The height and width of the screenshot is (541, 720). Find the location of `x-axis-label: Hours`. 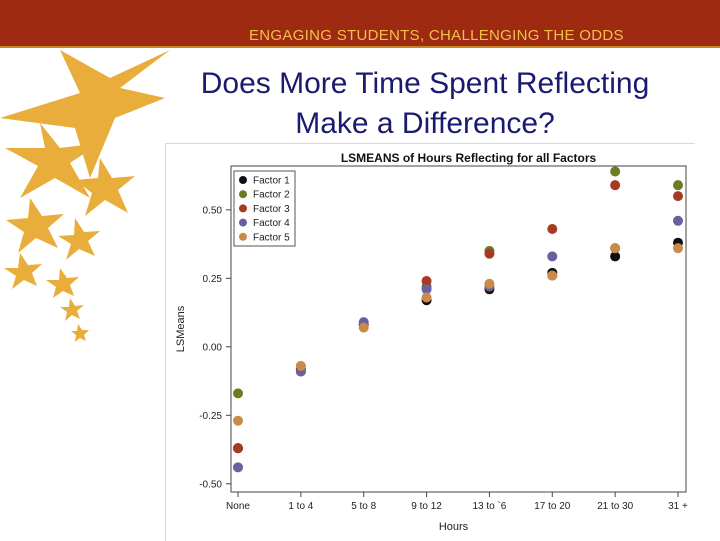

x-axis-label: Hours is located at coordinates (454, 527).